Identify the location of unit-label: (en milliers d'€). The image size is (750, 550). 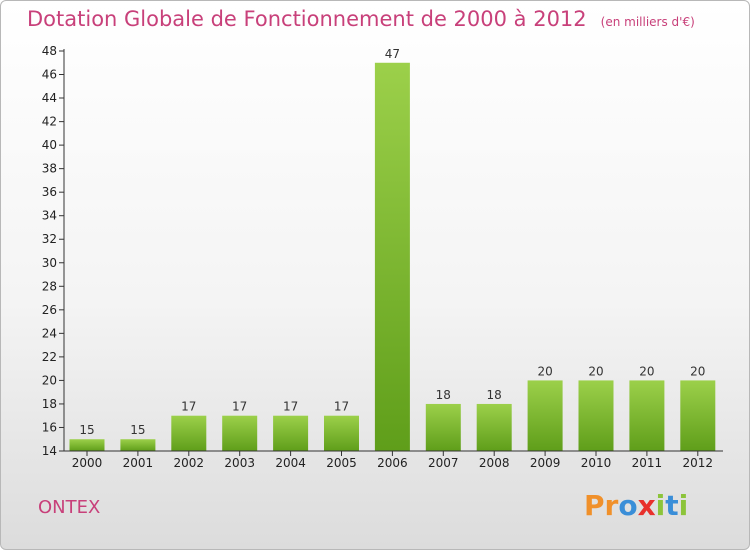
(647, 22).